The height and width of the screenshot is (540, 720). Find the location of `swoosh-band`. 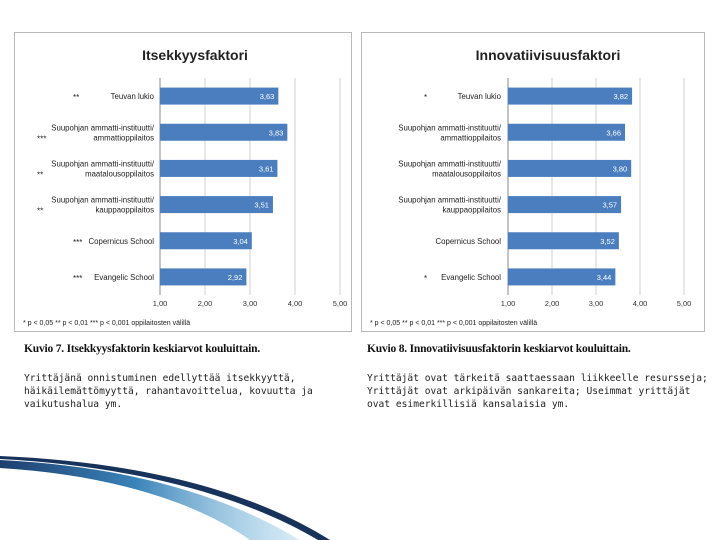

swoosh-band is located at coordinates (150, 500).